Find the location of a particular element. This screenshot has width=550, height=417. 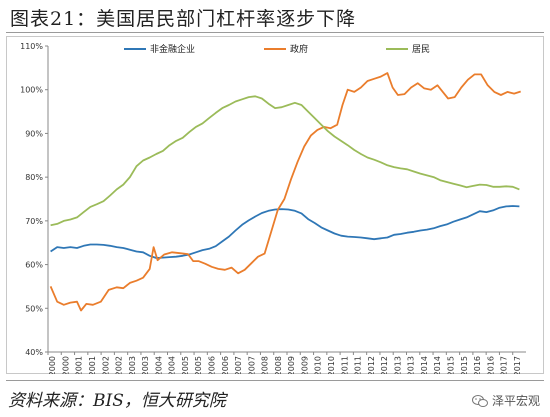

y-tick-label: 40% is located at coordinates (34, 352).